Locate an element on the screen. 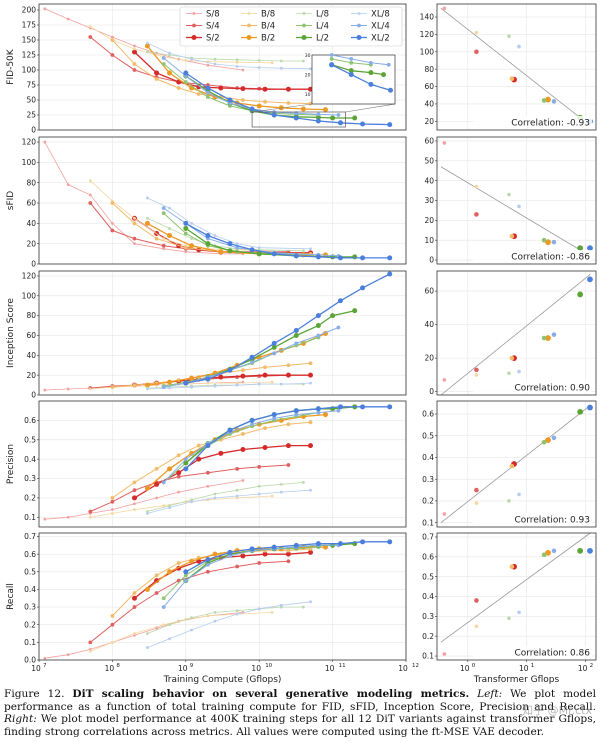  legend-item-b-2: B/2 is located at coordinates (258, 39).